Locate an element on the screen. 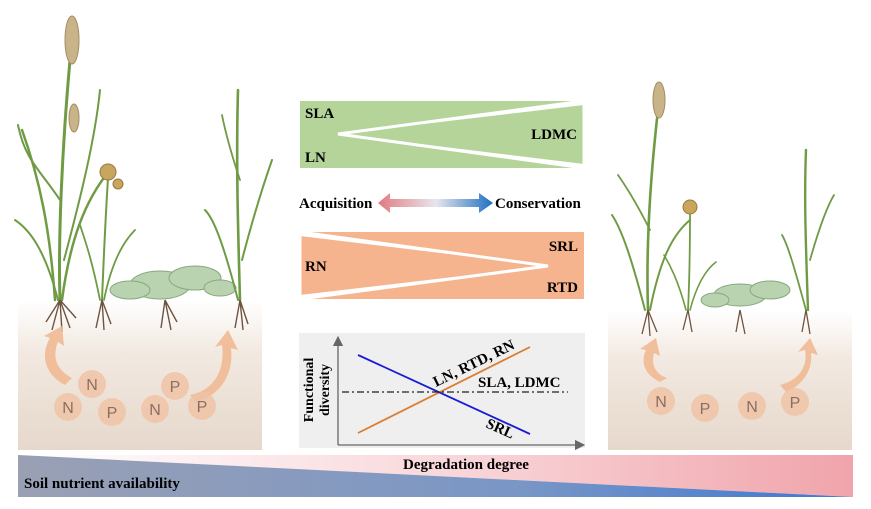 The height and width of the screenshot is (509, 871). left-roots is located at coordinates (147, 316).